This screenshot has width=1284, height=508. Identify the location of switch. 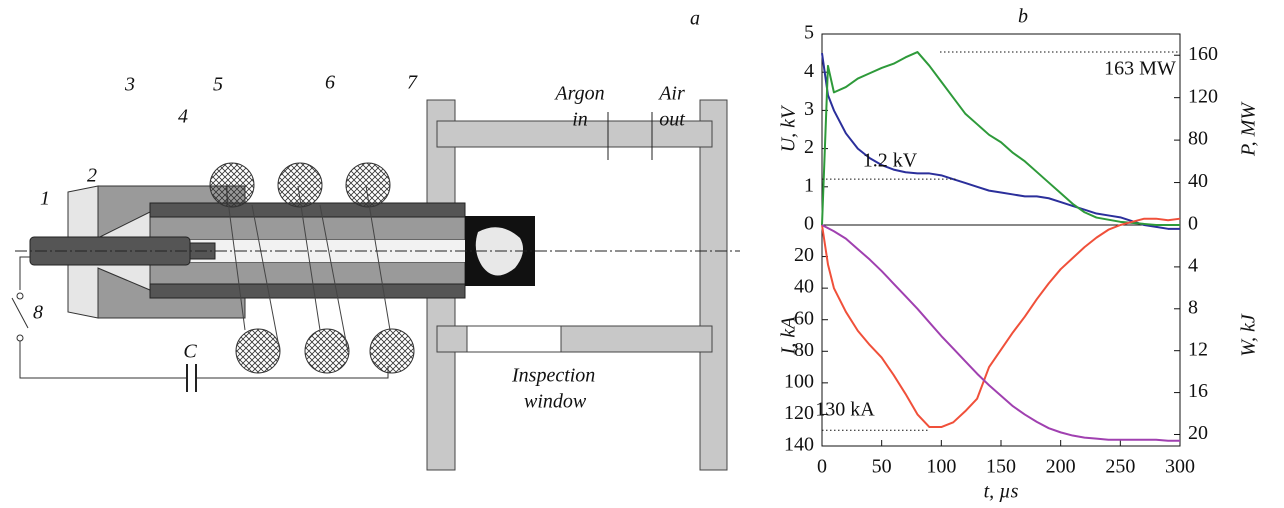
(20, 313).